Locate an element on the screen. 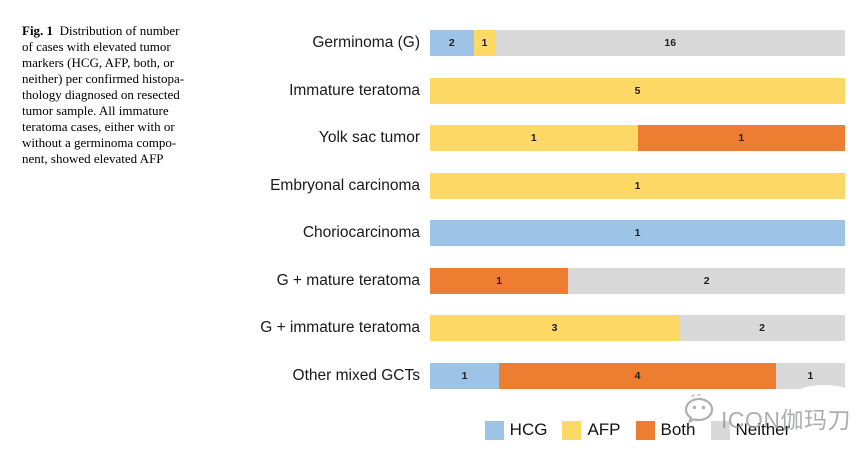  legend-label: Neither is located at coordinates (763, 429).